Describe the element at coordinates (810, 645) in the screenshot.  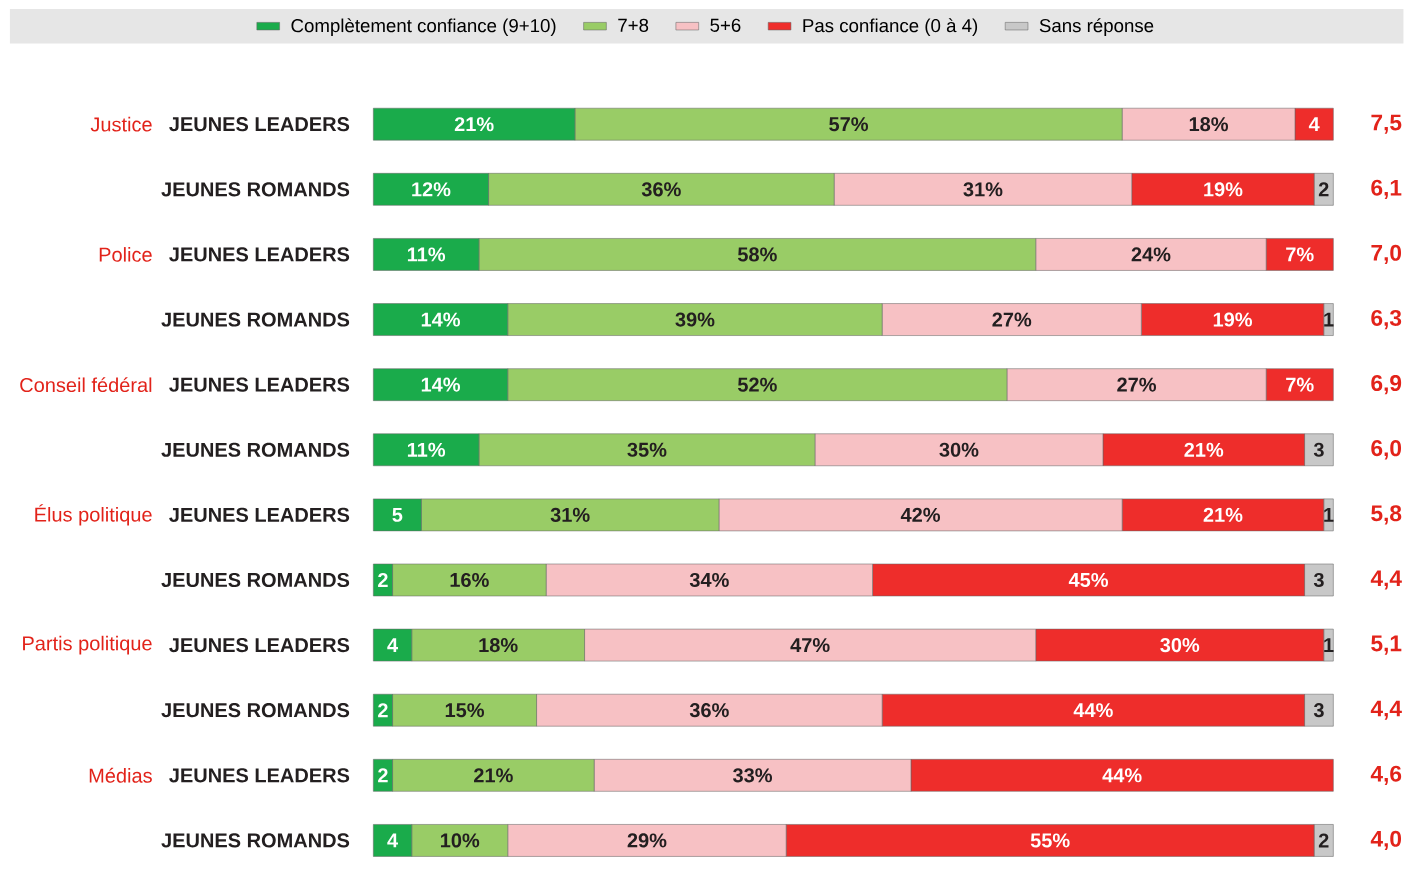
I see `data-label: 47%` at that location.